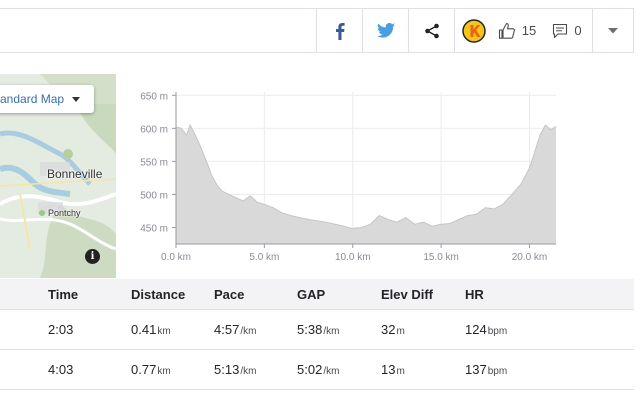 The height and width of the screenshot is (400, 640). I want to click on split-hr: 137 bpm, so click(486, 369).